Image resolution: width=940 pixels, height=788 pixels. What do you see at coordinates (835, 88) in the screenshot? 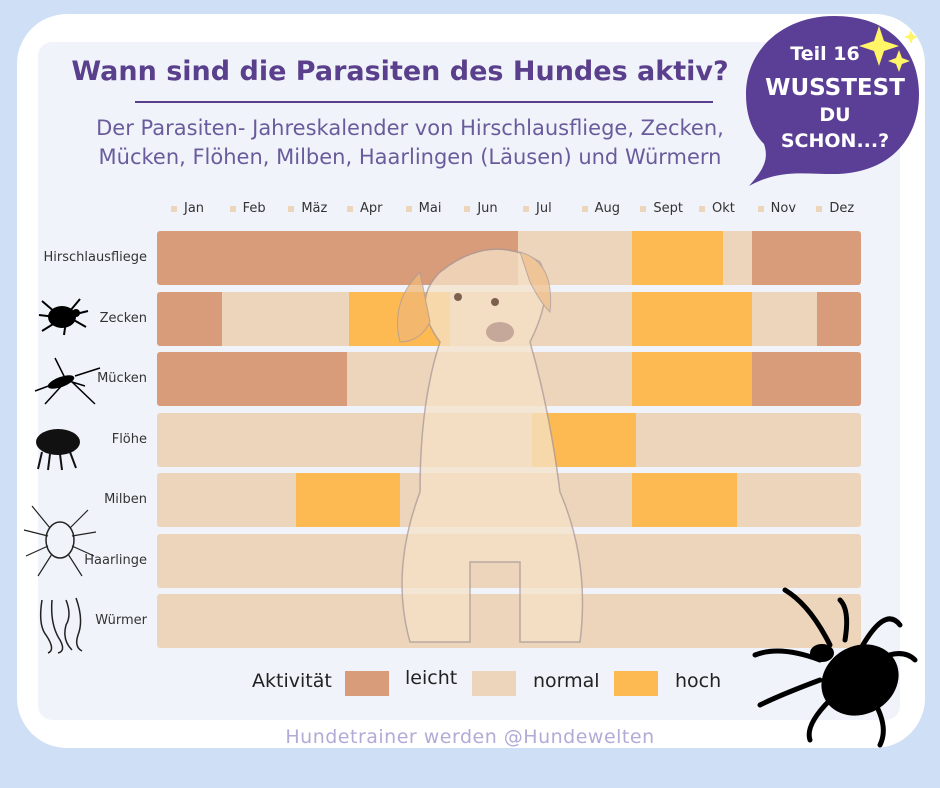
I see `badge-line-1: WUSSTEST` at bounding box center [835, 88].